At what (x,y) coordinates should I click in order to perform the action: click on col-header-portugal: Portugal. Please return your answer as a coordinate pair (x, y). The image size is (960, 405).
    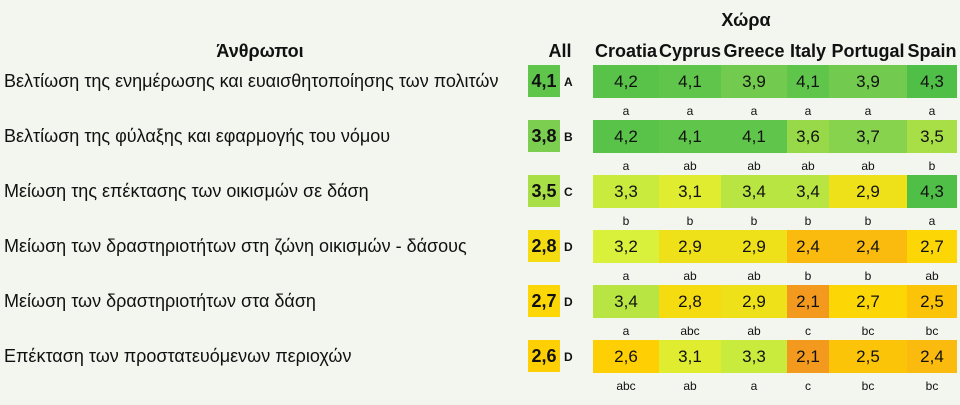
    Looking at the image, I should click on (868, 51).